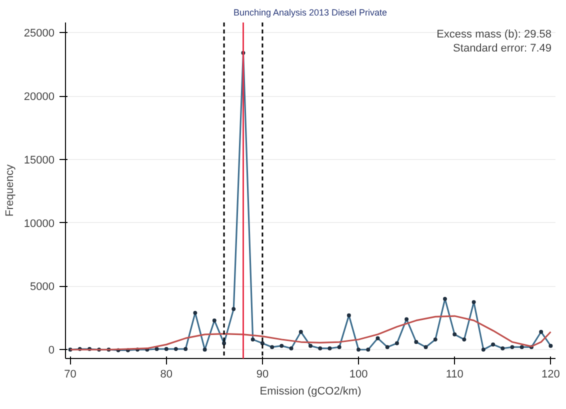 This screenshot has width=566, height=409. Describe the element at coordinates (455, 374) in the screenshot. I see `x-tick-label: 110` at that location.